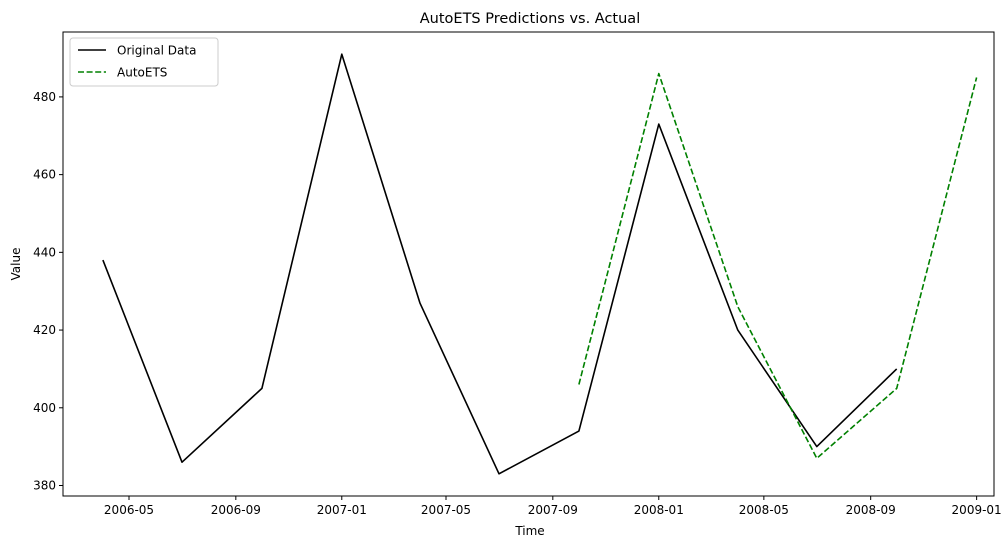 This screenshot has width=1005, height=547. Describe the element at coordinates (530, 19) in the screenshot. I see `chart-title: AutoETS Predictions vs. Actual` at that location.